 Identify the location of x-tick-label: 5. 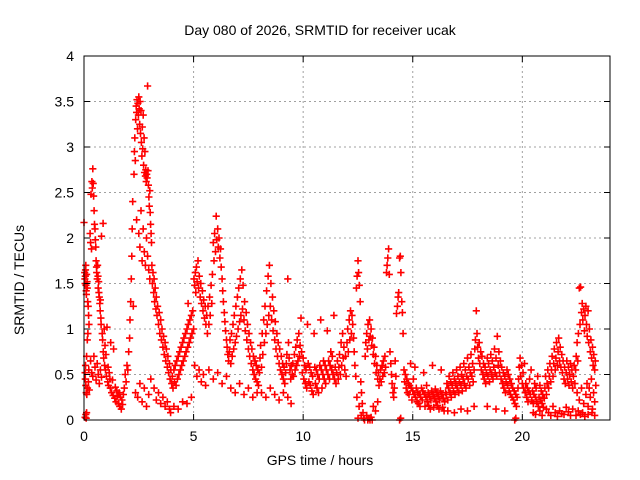
(194, 436).